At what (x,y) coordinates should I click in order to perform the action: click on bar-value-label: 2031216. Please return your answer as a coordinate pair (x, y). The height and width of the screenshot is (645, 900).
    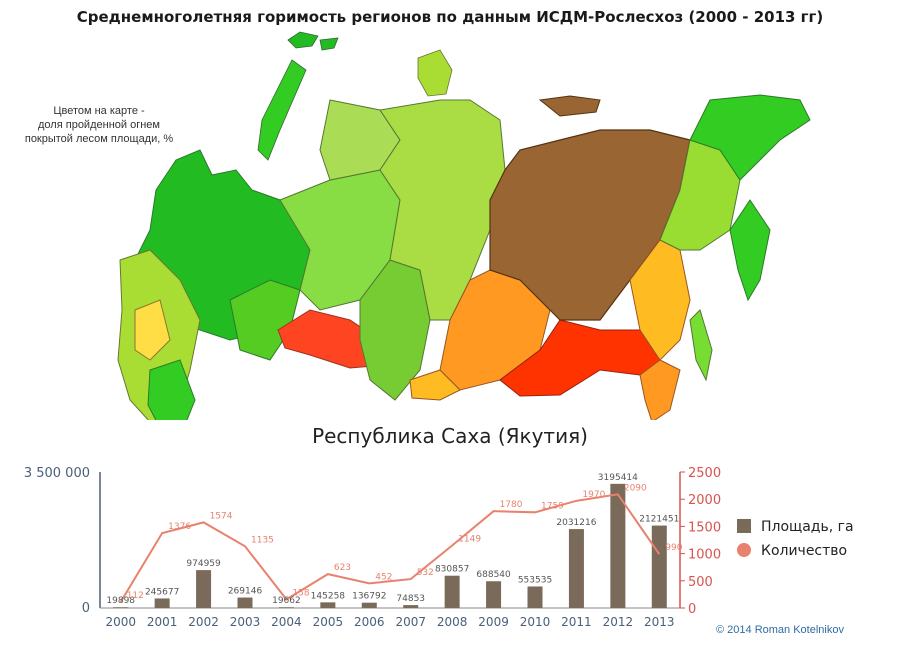
    Looking at the image, I should click on (576, 523).